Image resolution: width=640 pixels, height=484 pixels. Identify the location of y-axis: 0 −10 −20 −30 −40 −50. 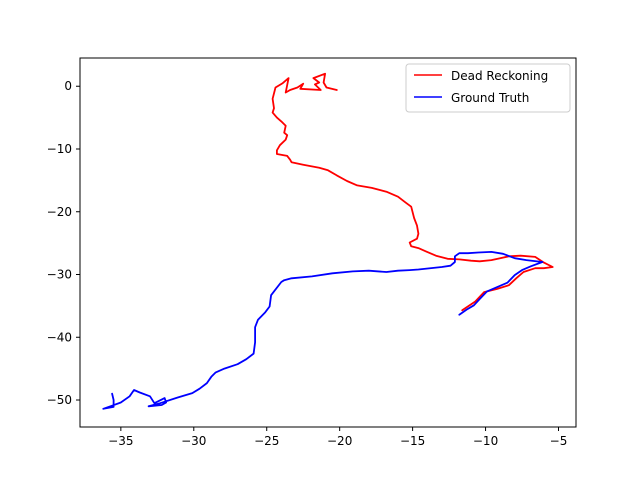
(63, 243).